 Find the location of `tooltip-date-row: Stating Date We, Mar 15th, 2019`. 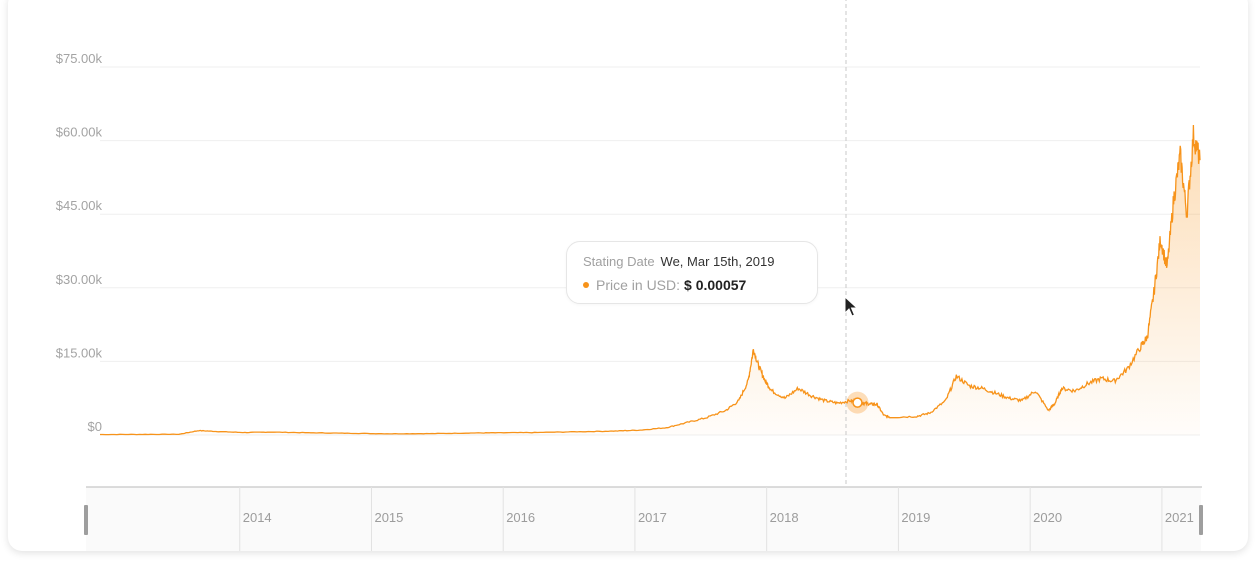

tooltip-date-row: Stating Date We, Mar 15th, 2019 is located at coordinates (692, 261).